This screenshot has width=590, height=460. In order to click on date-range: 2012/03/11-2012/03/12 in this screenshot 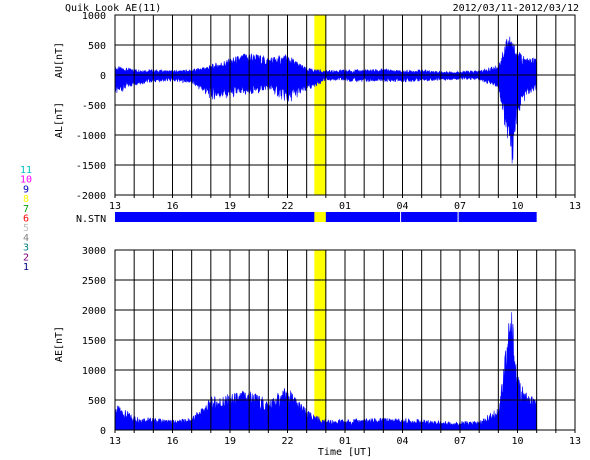, I will do `click(516, 8)`.